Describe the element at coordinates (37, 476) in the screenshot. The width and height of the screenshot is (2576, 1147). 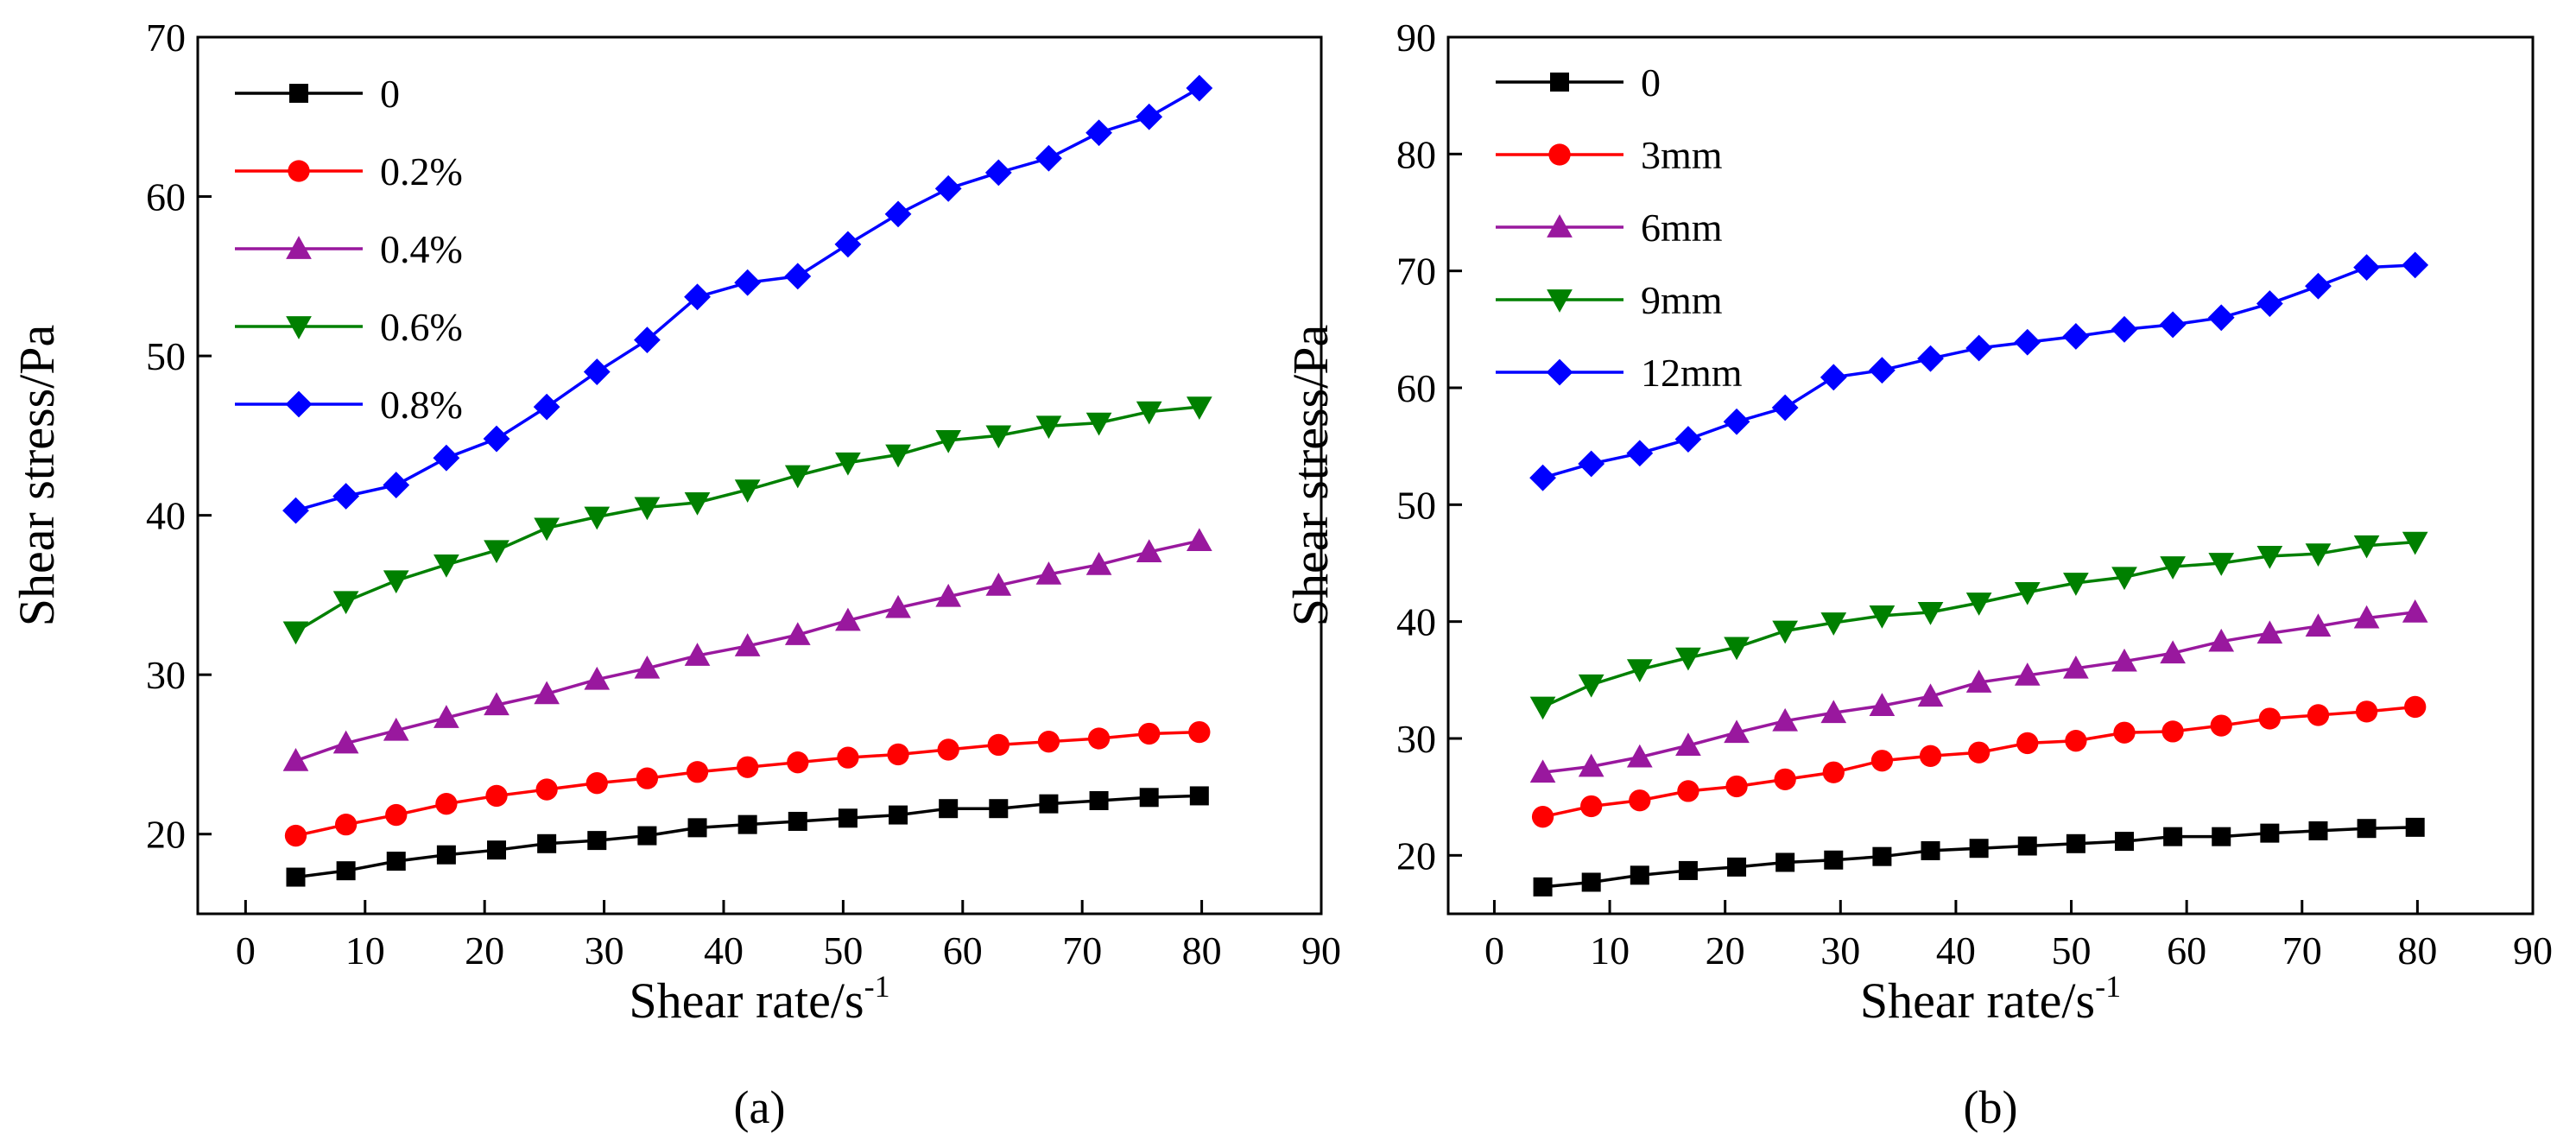
I see `y-axis-label: Shear stress/Pa` at that location.